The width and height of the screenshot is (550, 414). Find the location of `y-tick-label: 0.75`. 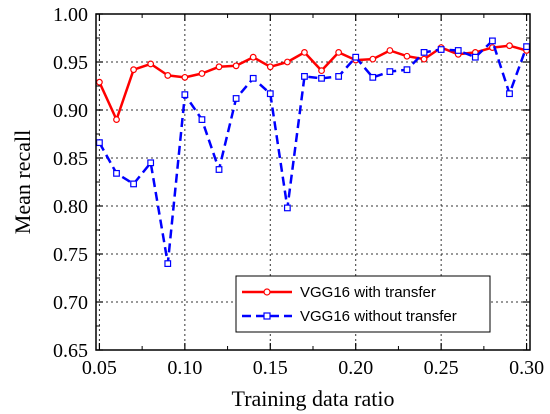

y-tick-label: 0.75 is located at coordinates (70, 255).